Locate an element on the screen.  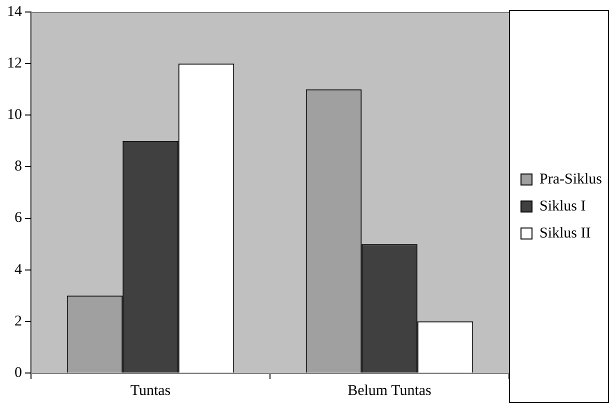
y-tick-label: 0 is located at coordinates (18, 372).